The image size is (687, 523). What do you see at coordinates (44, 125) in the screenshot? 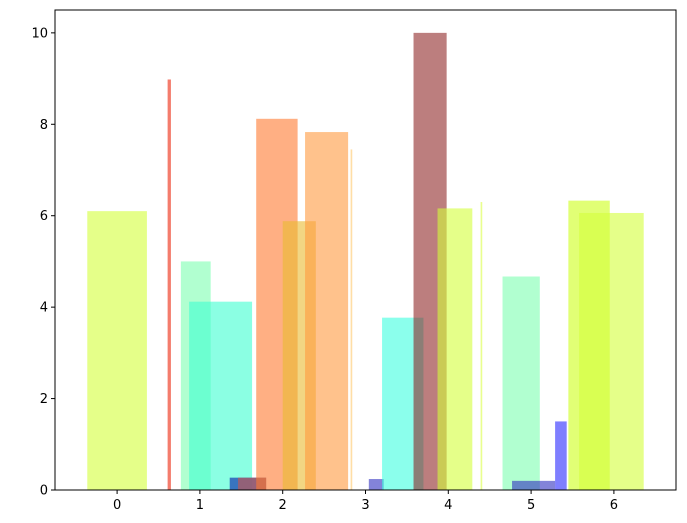
I see `y-tick-label: 8` at bounding box center [44, 125].